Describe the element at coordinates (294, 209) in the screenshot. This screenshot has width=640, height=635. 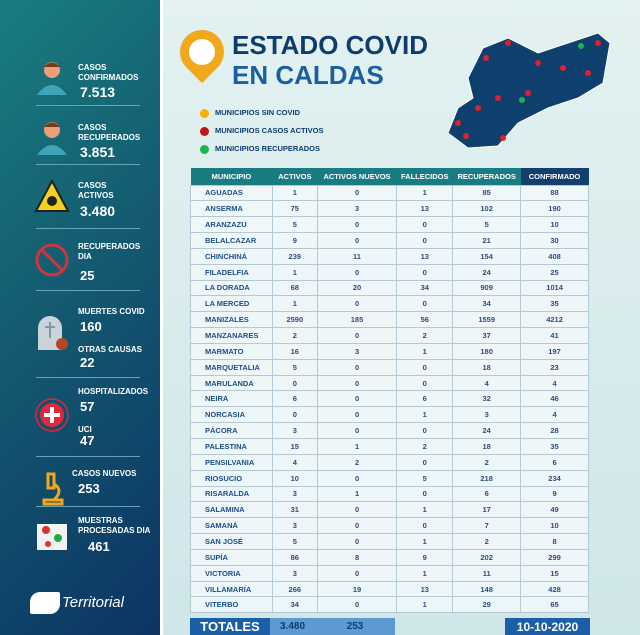
I see `value-cell: 75` at that location.